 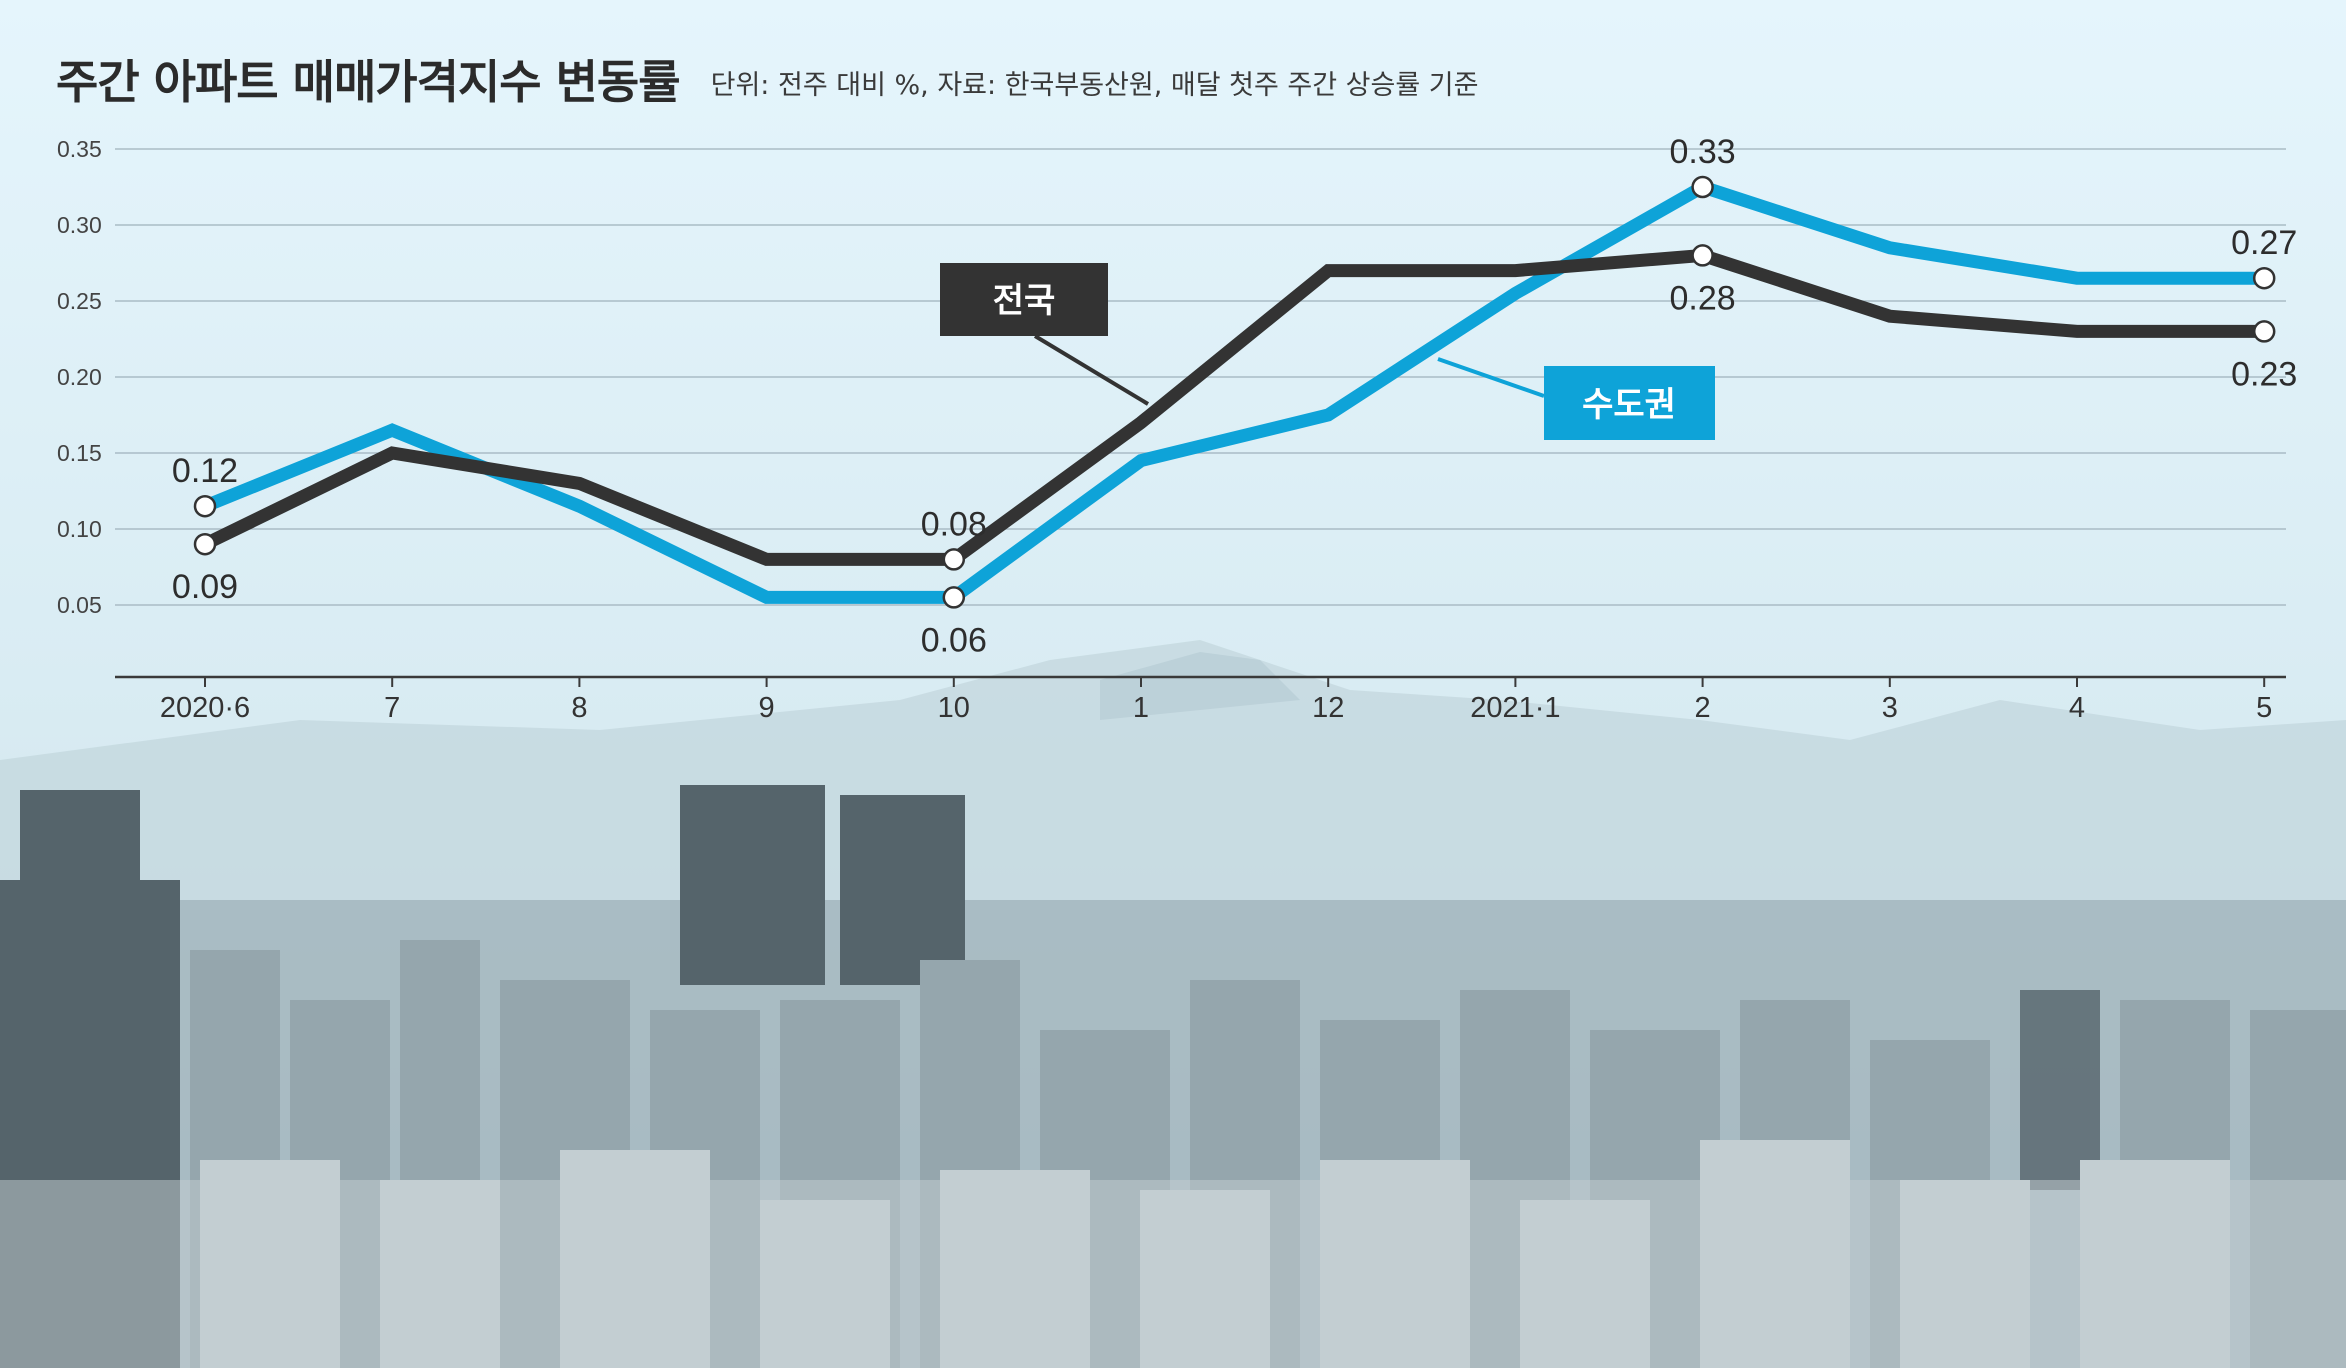 What do you see at coordinates (1141, 708) in the screenshot?
I see `x-tick-label: 1` at bounding box center [1141, 708].